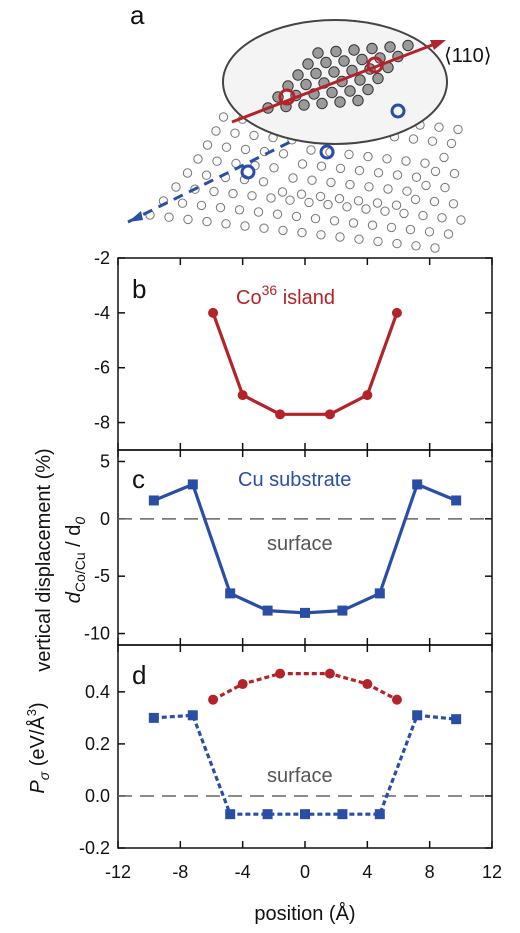 This screenshot has width=520, height=933. I want to click on y-tick-label: 0, so click(105, 519).